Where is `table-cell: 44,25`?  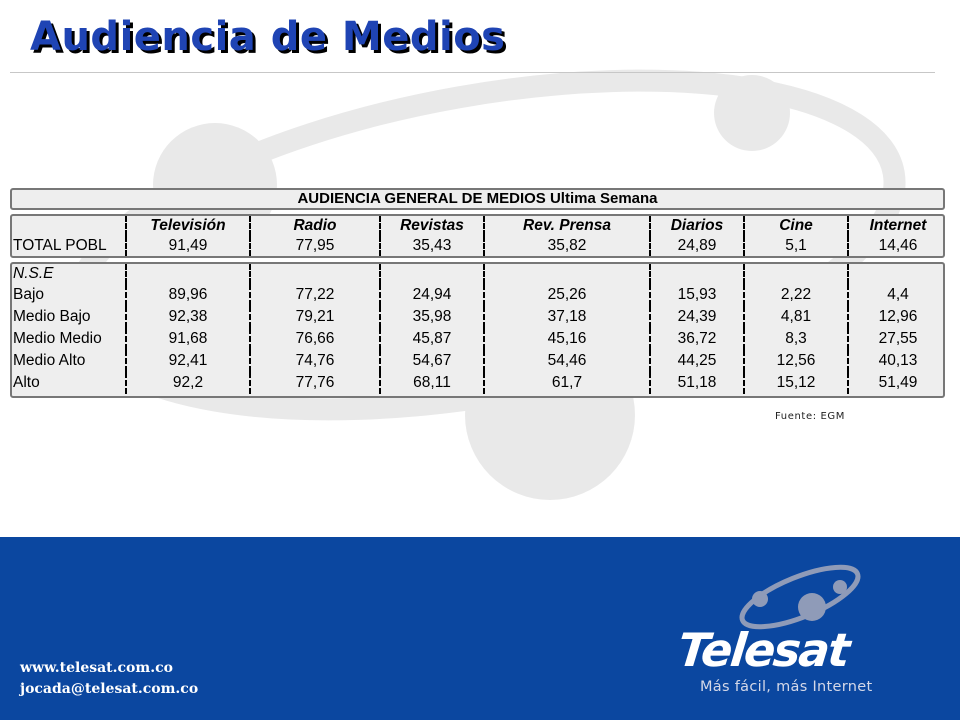
table-cell: 44,25 is located at coordinates (696, 361).